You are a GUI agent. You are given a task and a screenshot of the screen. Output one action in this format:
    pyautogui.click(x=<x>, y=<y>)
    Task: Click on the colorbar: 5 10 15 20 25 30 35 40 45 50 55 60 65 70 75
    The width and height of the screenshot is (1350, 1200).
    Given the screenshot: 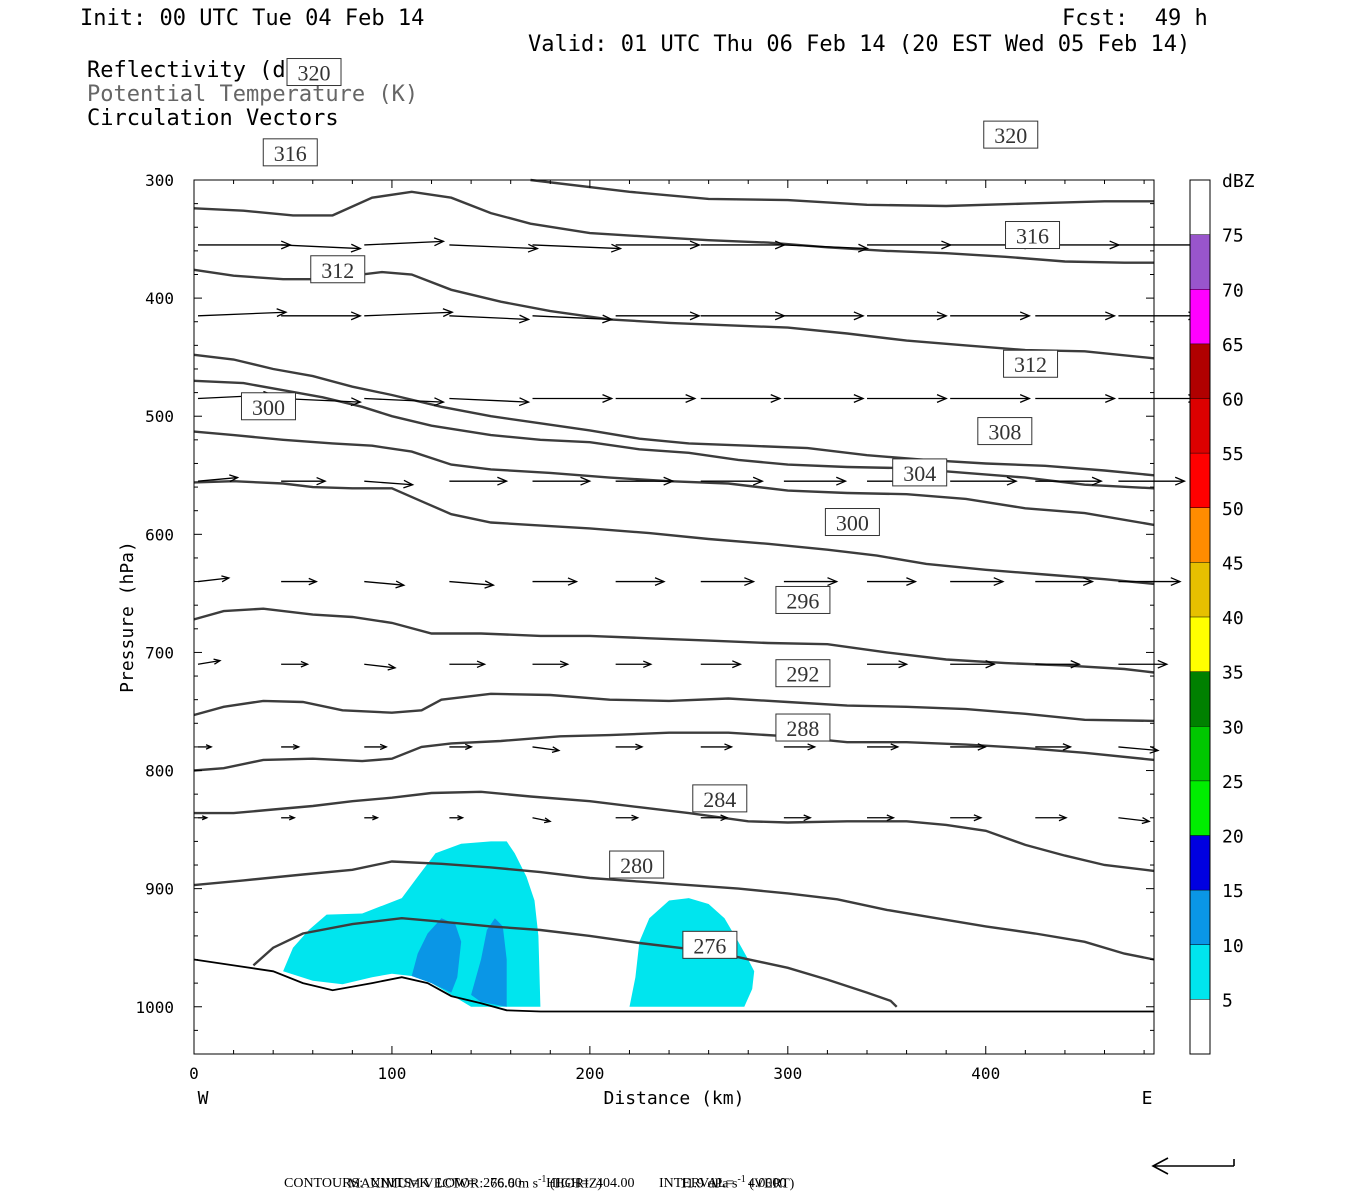 What is the action you would take?
    pyautogui.click(x=1216, y=617)
    